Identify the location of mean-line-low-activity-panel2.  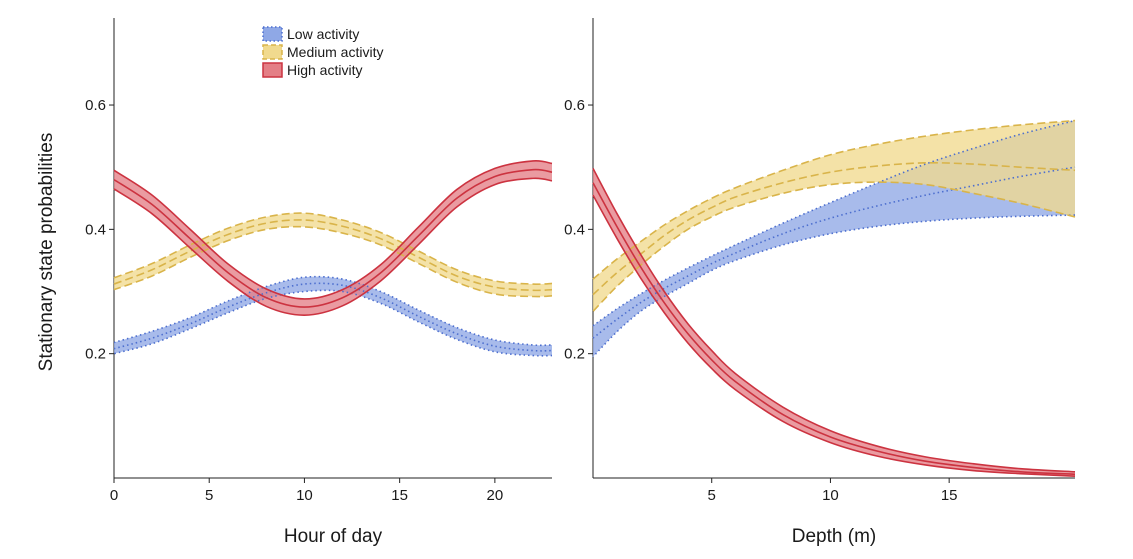
(834, 252).